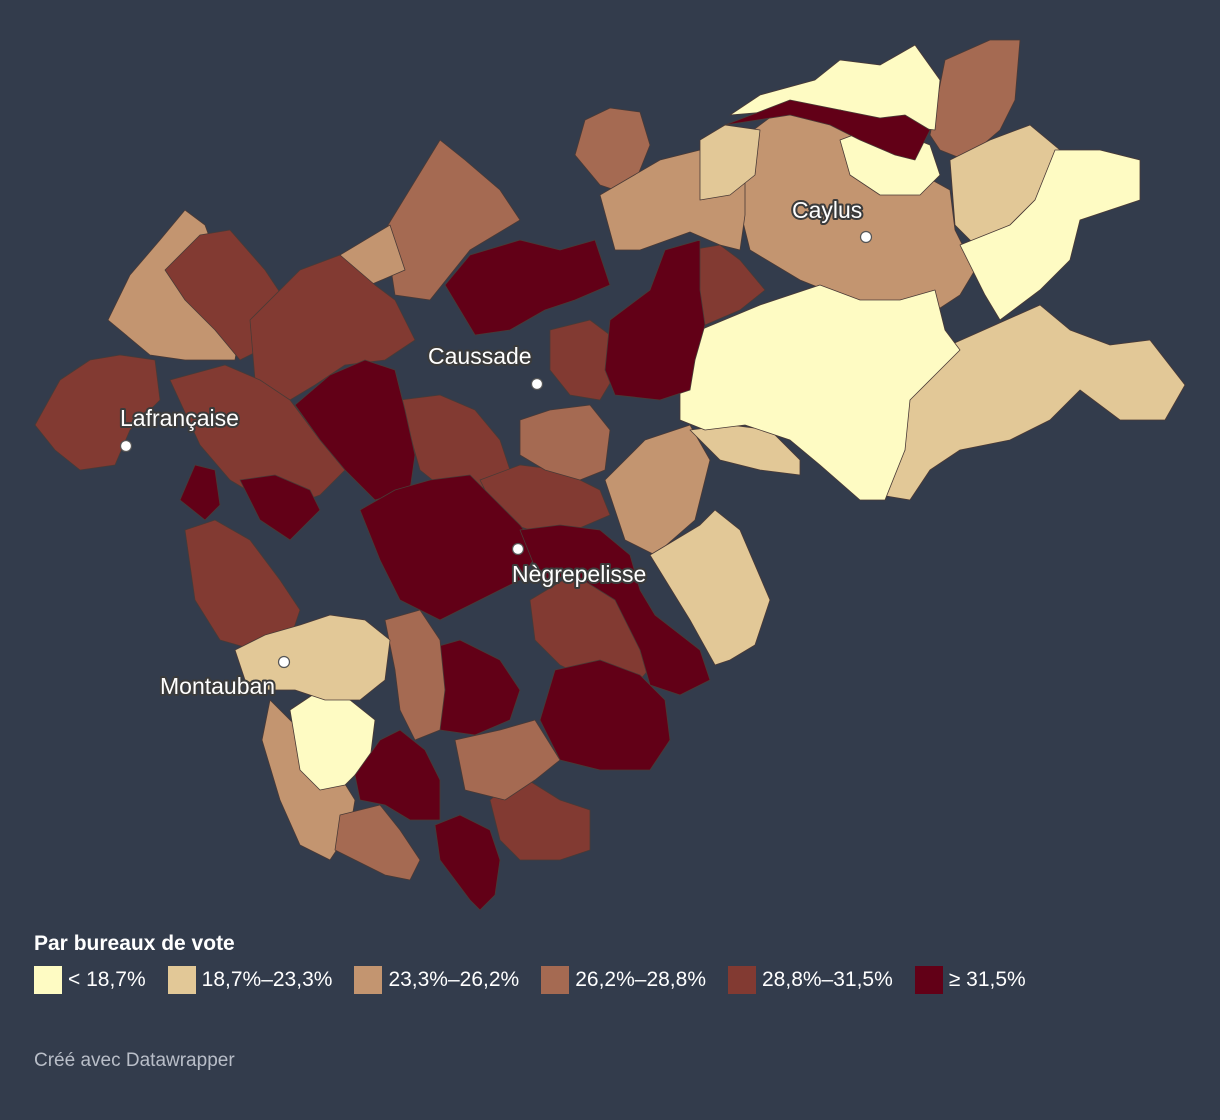  Describe the element at coordinates (355, 430) in the screenshot. I see `region-central-dark` at that location.